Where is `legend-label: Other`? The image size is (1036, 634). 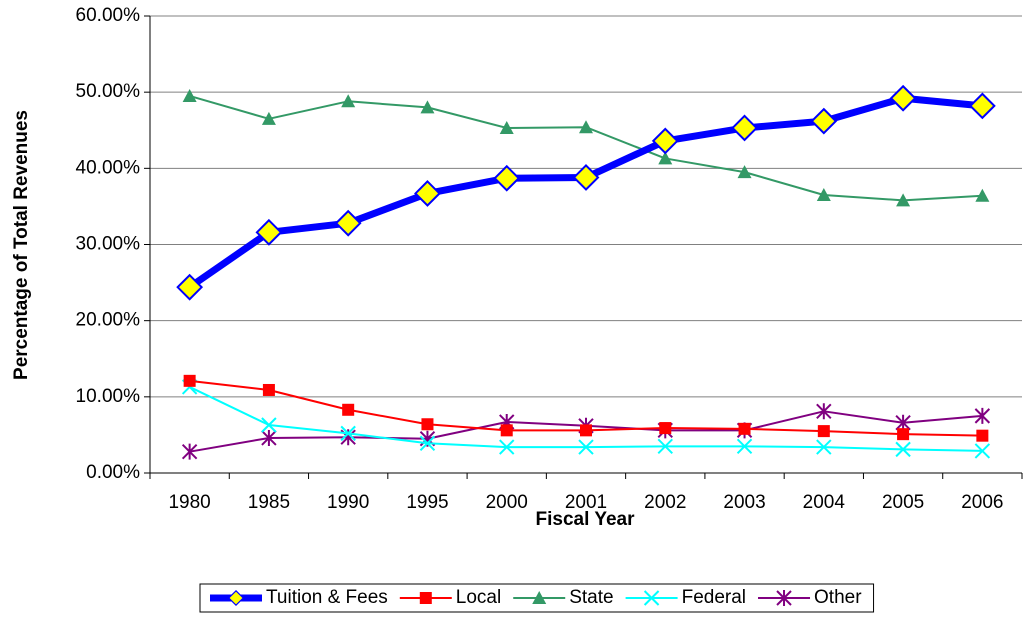
legend-label: Other is located at coordinates (838, 597).